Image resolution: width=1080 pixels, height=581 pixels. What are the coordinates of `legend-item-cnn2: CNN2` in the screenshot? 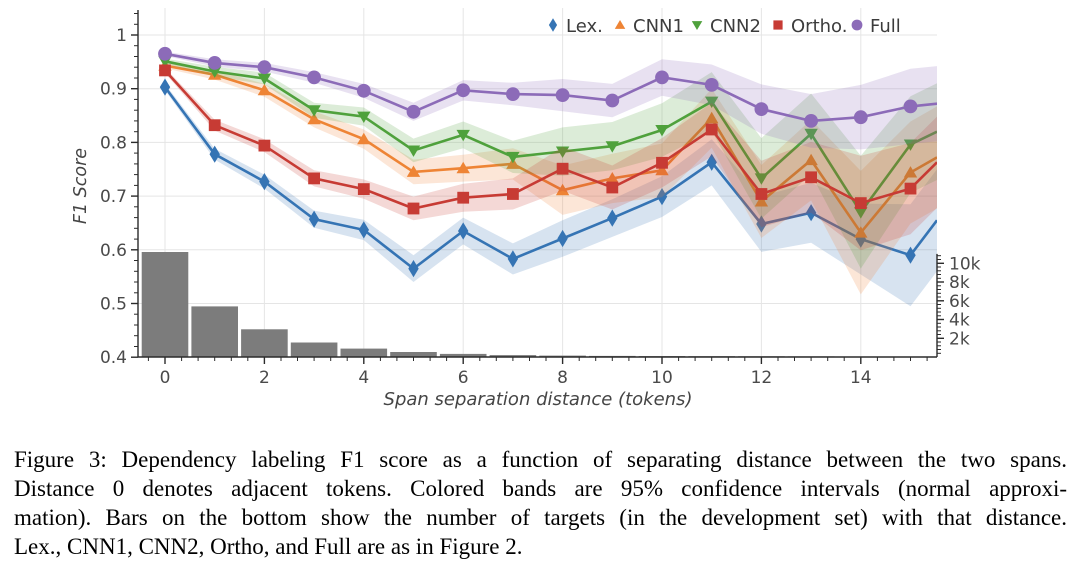 It's located at (726, 26).